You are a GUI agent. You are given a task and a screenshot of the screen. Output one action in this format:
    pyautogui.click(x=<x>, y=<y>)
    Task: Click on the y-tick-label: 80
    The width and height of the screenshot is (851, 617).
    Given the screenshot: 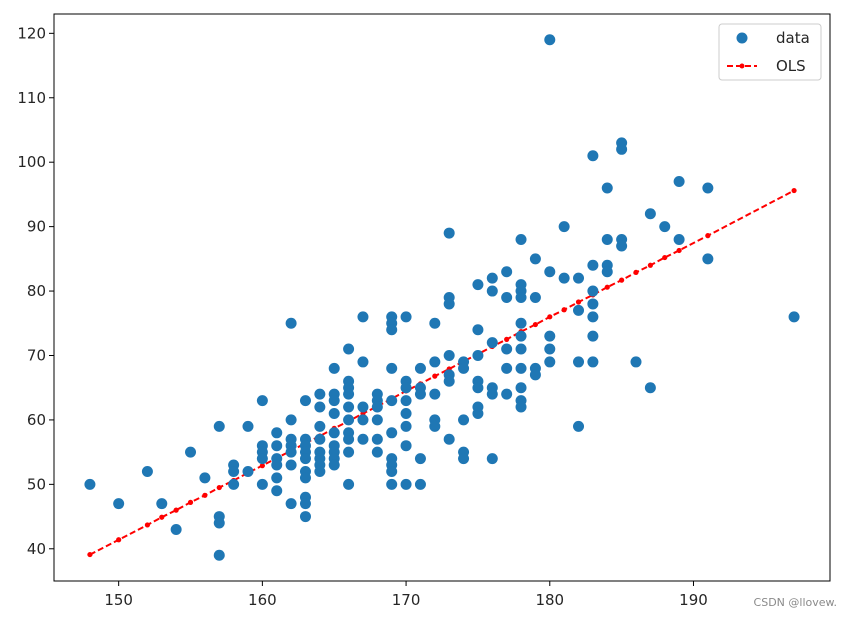 What is the action you would take?
    pyautogui.click(x=36, y=291)
    